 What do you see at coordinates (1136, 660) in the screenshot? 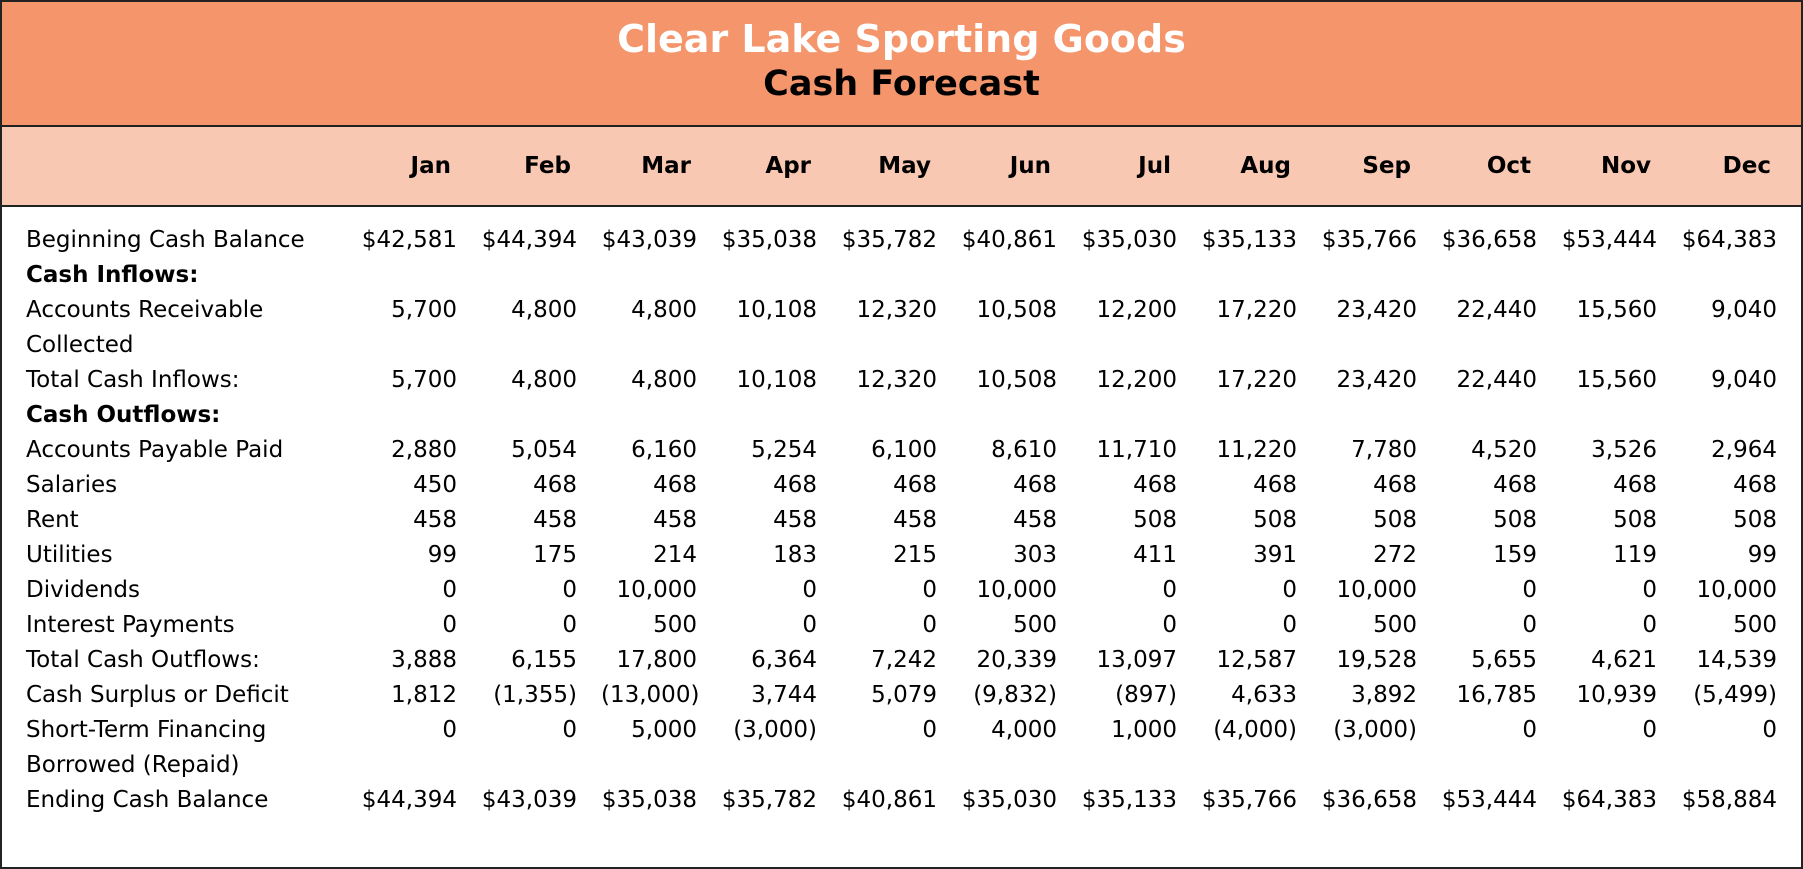
I see `cell: 13,097` at bounding box center [1136, 660].